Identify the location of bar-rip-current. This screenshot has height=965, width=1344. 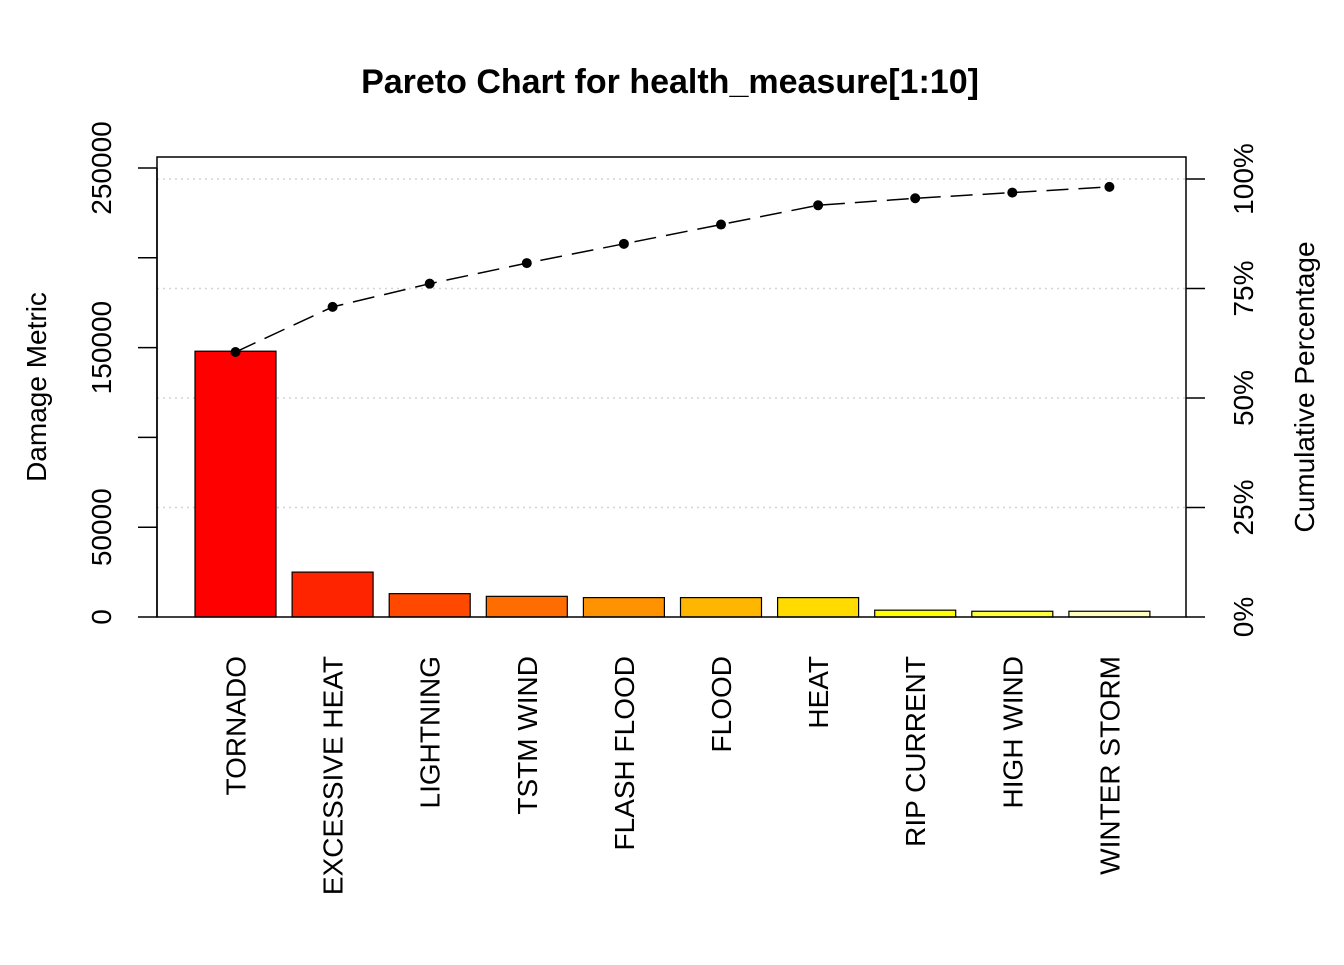
(915, 613).